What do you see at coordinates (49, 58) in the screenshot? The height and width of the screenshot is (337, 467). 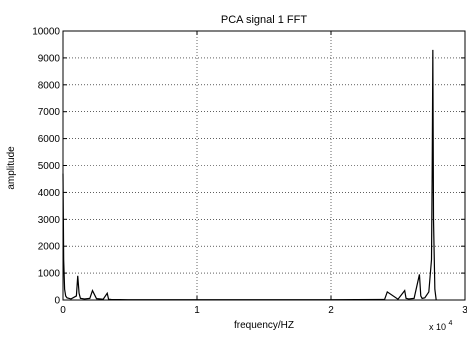 I see `y-tick-label: 9000` at bounding box center [49, 58].